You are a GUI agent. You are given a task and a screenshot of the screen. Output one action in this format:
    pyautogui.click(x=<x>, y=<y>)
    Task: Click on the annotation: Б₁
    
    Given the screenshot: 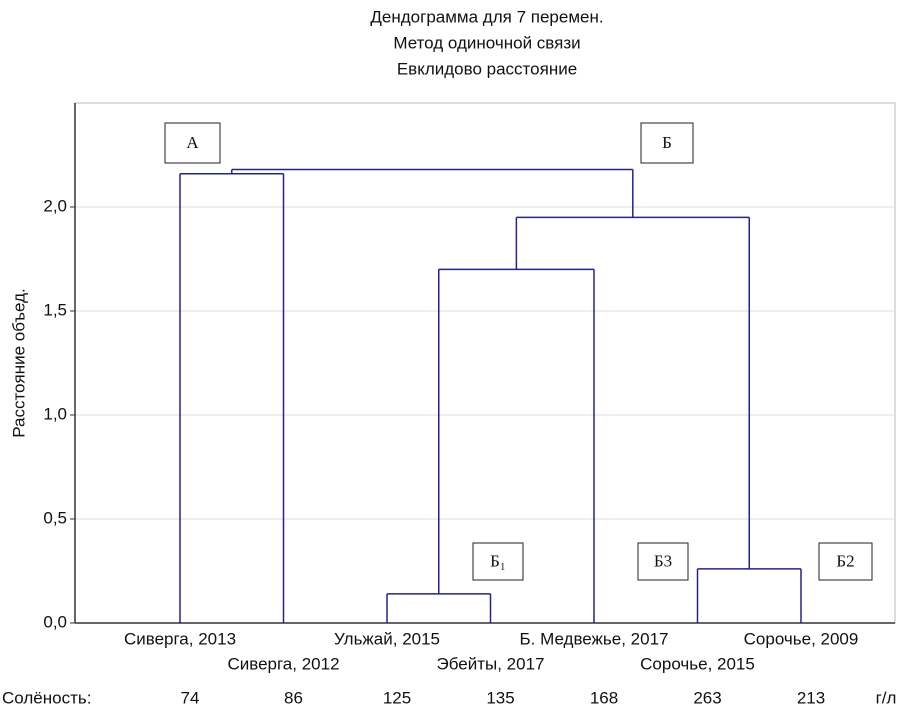 What is the action you would take?
    pyautogui.click(x=498, y=560)
    